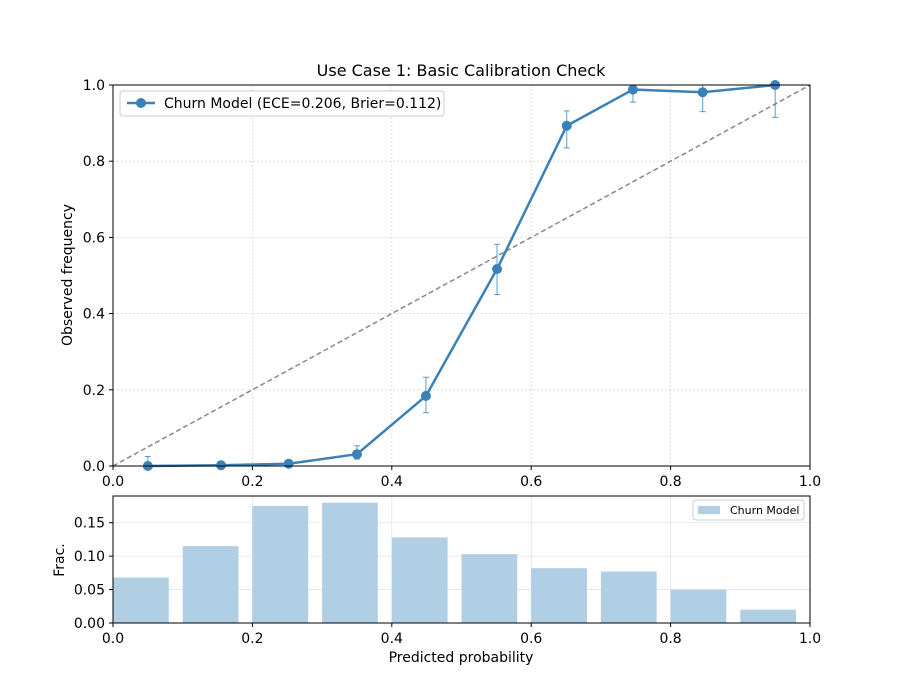  What do you see at coordinates (68, 275) in the screenshot?
I see `y-axis-label: Observed frequency` at bounding box center [68, 275].